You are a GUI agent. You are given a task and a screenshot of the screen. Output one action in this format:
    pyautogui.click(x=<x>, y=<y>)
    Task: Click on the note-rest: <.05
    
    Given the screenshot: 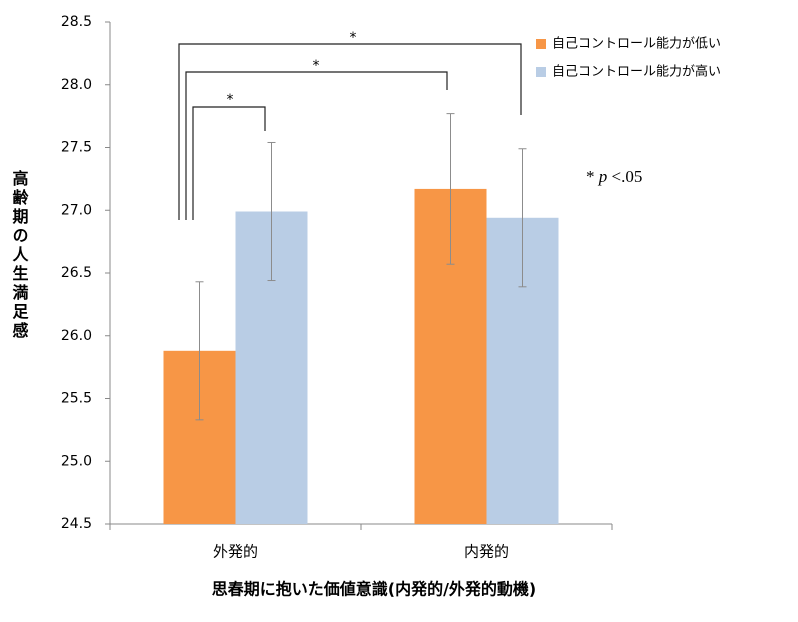 What is the action you would take?
    pyautogui.click(x=627, y=176)
    